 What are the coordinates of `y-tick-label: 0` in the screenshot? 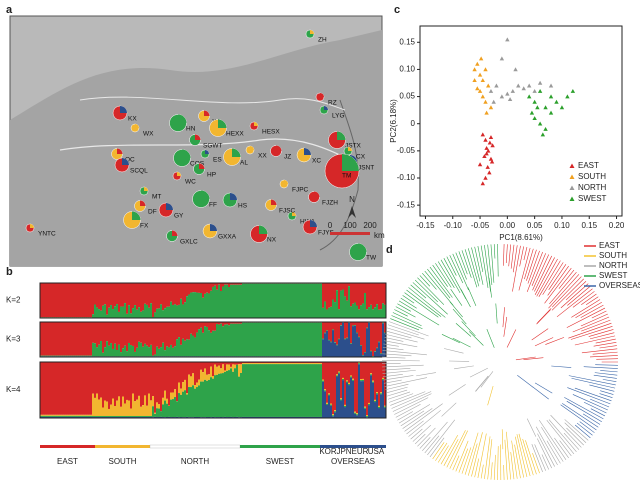 It's located at (413, 123).